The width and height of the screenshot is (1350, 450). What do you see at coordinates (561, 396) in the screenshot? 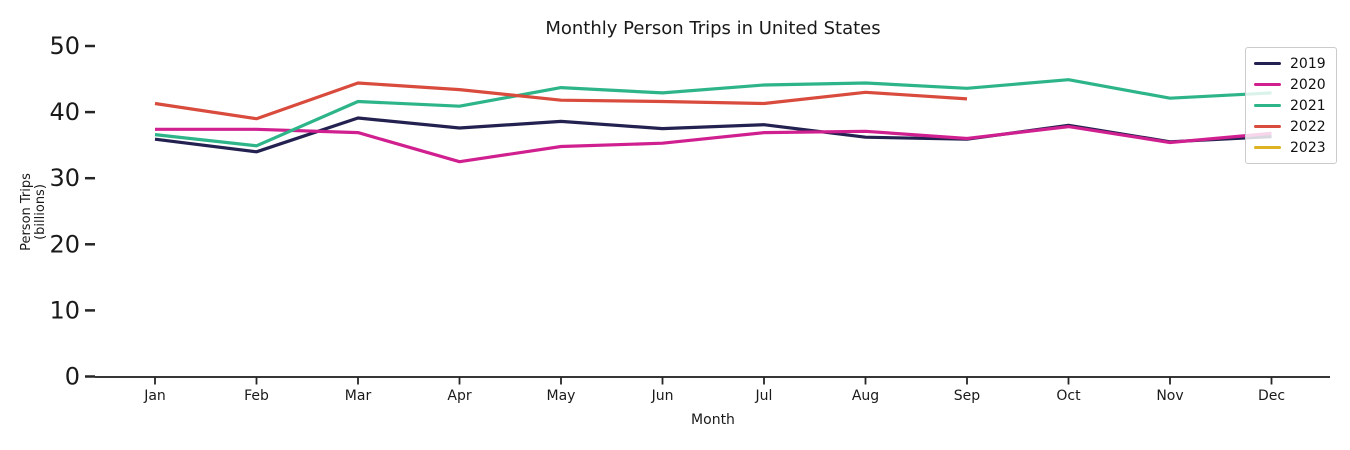
I see `x-tick-label: May` at bounding box center [561, 396].